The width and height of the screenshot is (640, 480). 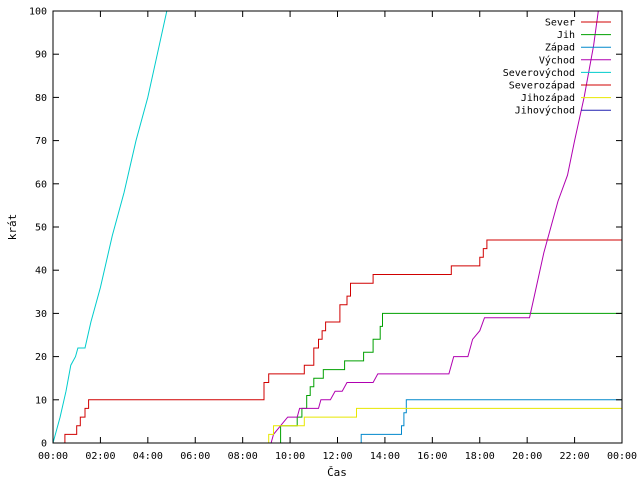 I want to click on legend-label: Východ, so click(x=557, y=60).